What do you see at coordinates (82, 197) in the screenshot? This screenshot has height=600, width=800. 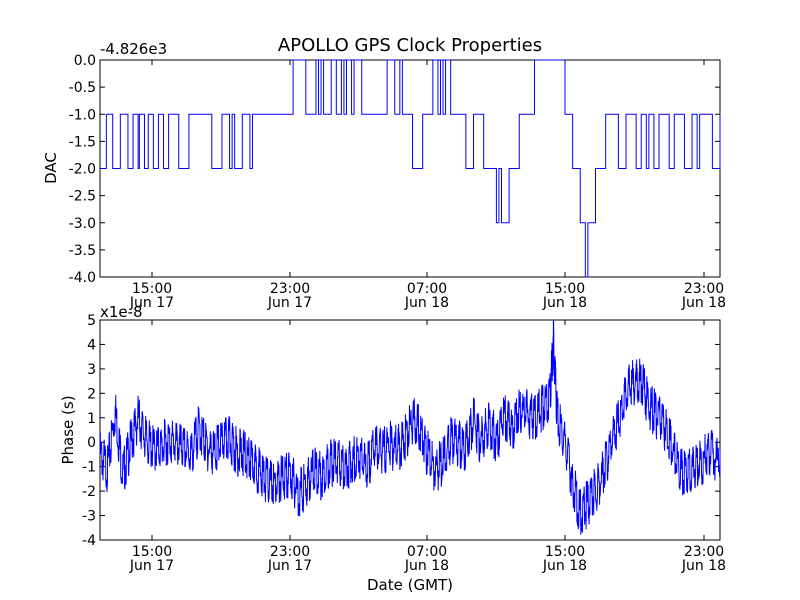 I see `dac-ytick-label: -2.5` at bounding box center [82, 197].